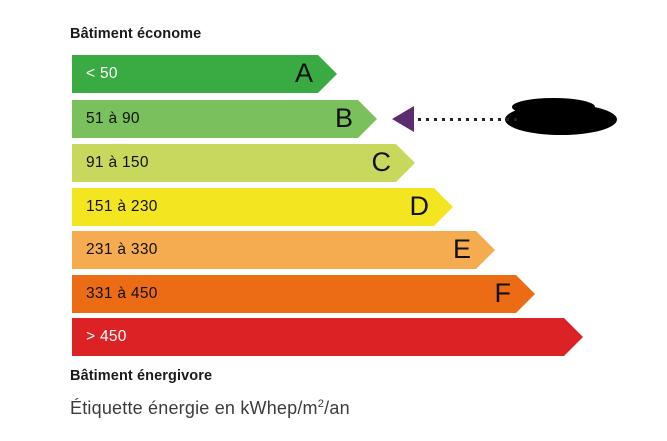 The height and width of the screenshot is (441, 667). Describe the element at coordinates (141, 376) in the screenshot. I see `caption-energy-intensive-building: Bâtiment énergivore` at that location.